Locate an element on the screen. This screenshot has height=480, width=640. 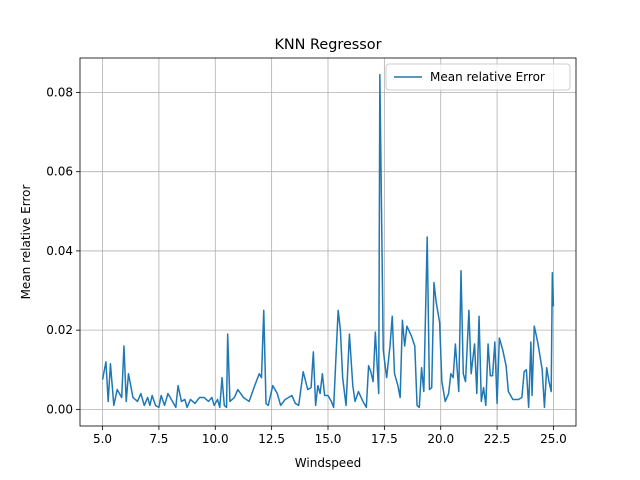
x-tick-label: 15.0 is located at coordinates (328, 439).